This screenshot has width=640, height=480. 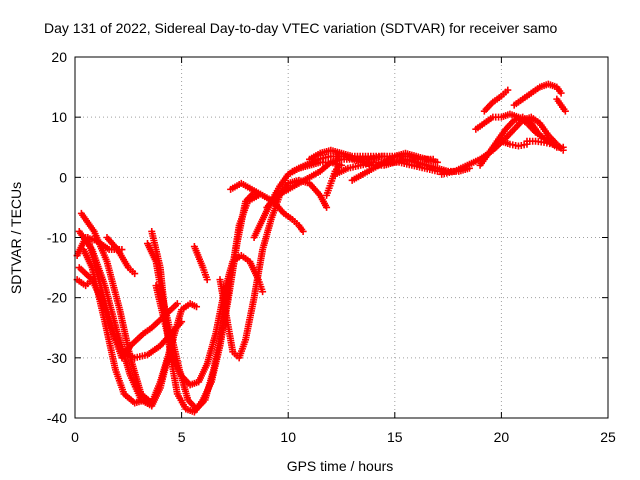 What do you see at coordinates (59, 57) in the screenshot?
I see `y-tick-label: 20` at bounding box center [59, 57].